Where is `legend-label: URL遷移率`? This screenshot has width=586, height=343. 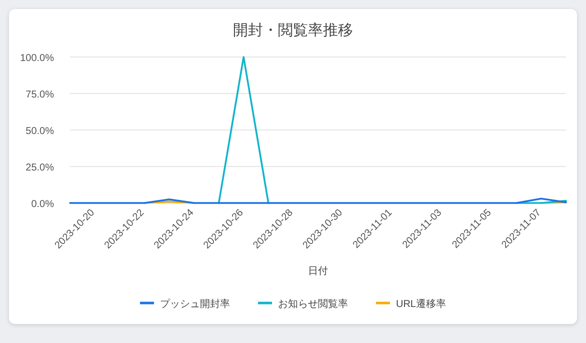
legend-label: URL遷移率 is located at coordinates (421, 304).